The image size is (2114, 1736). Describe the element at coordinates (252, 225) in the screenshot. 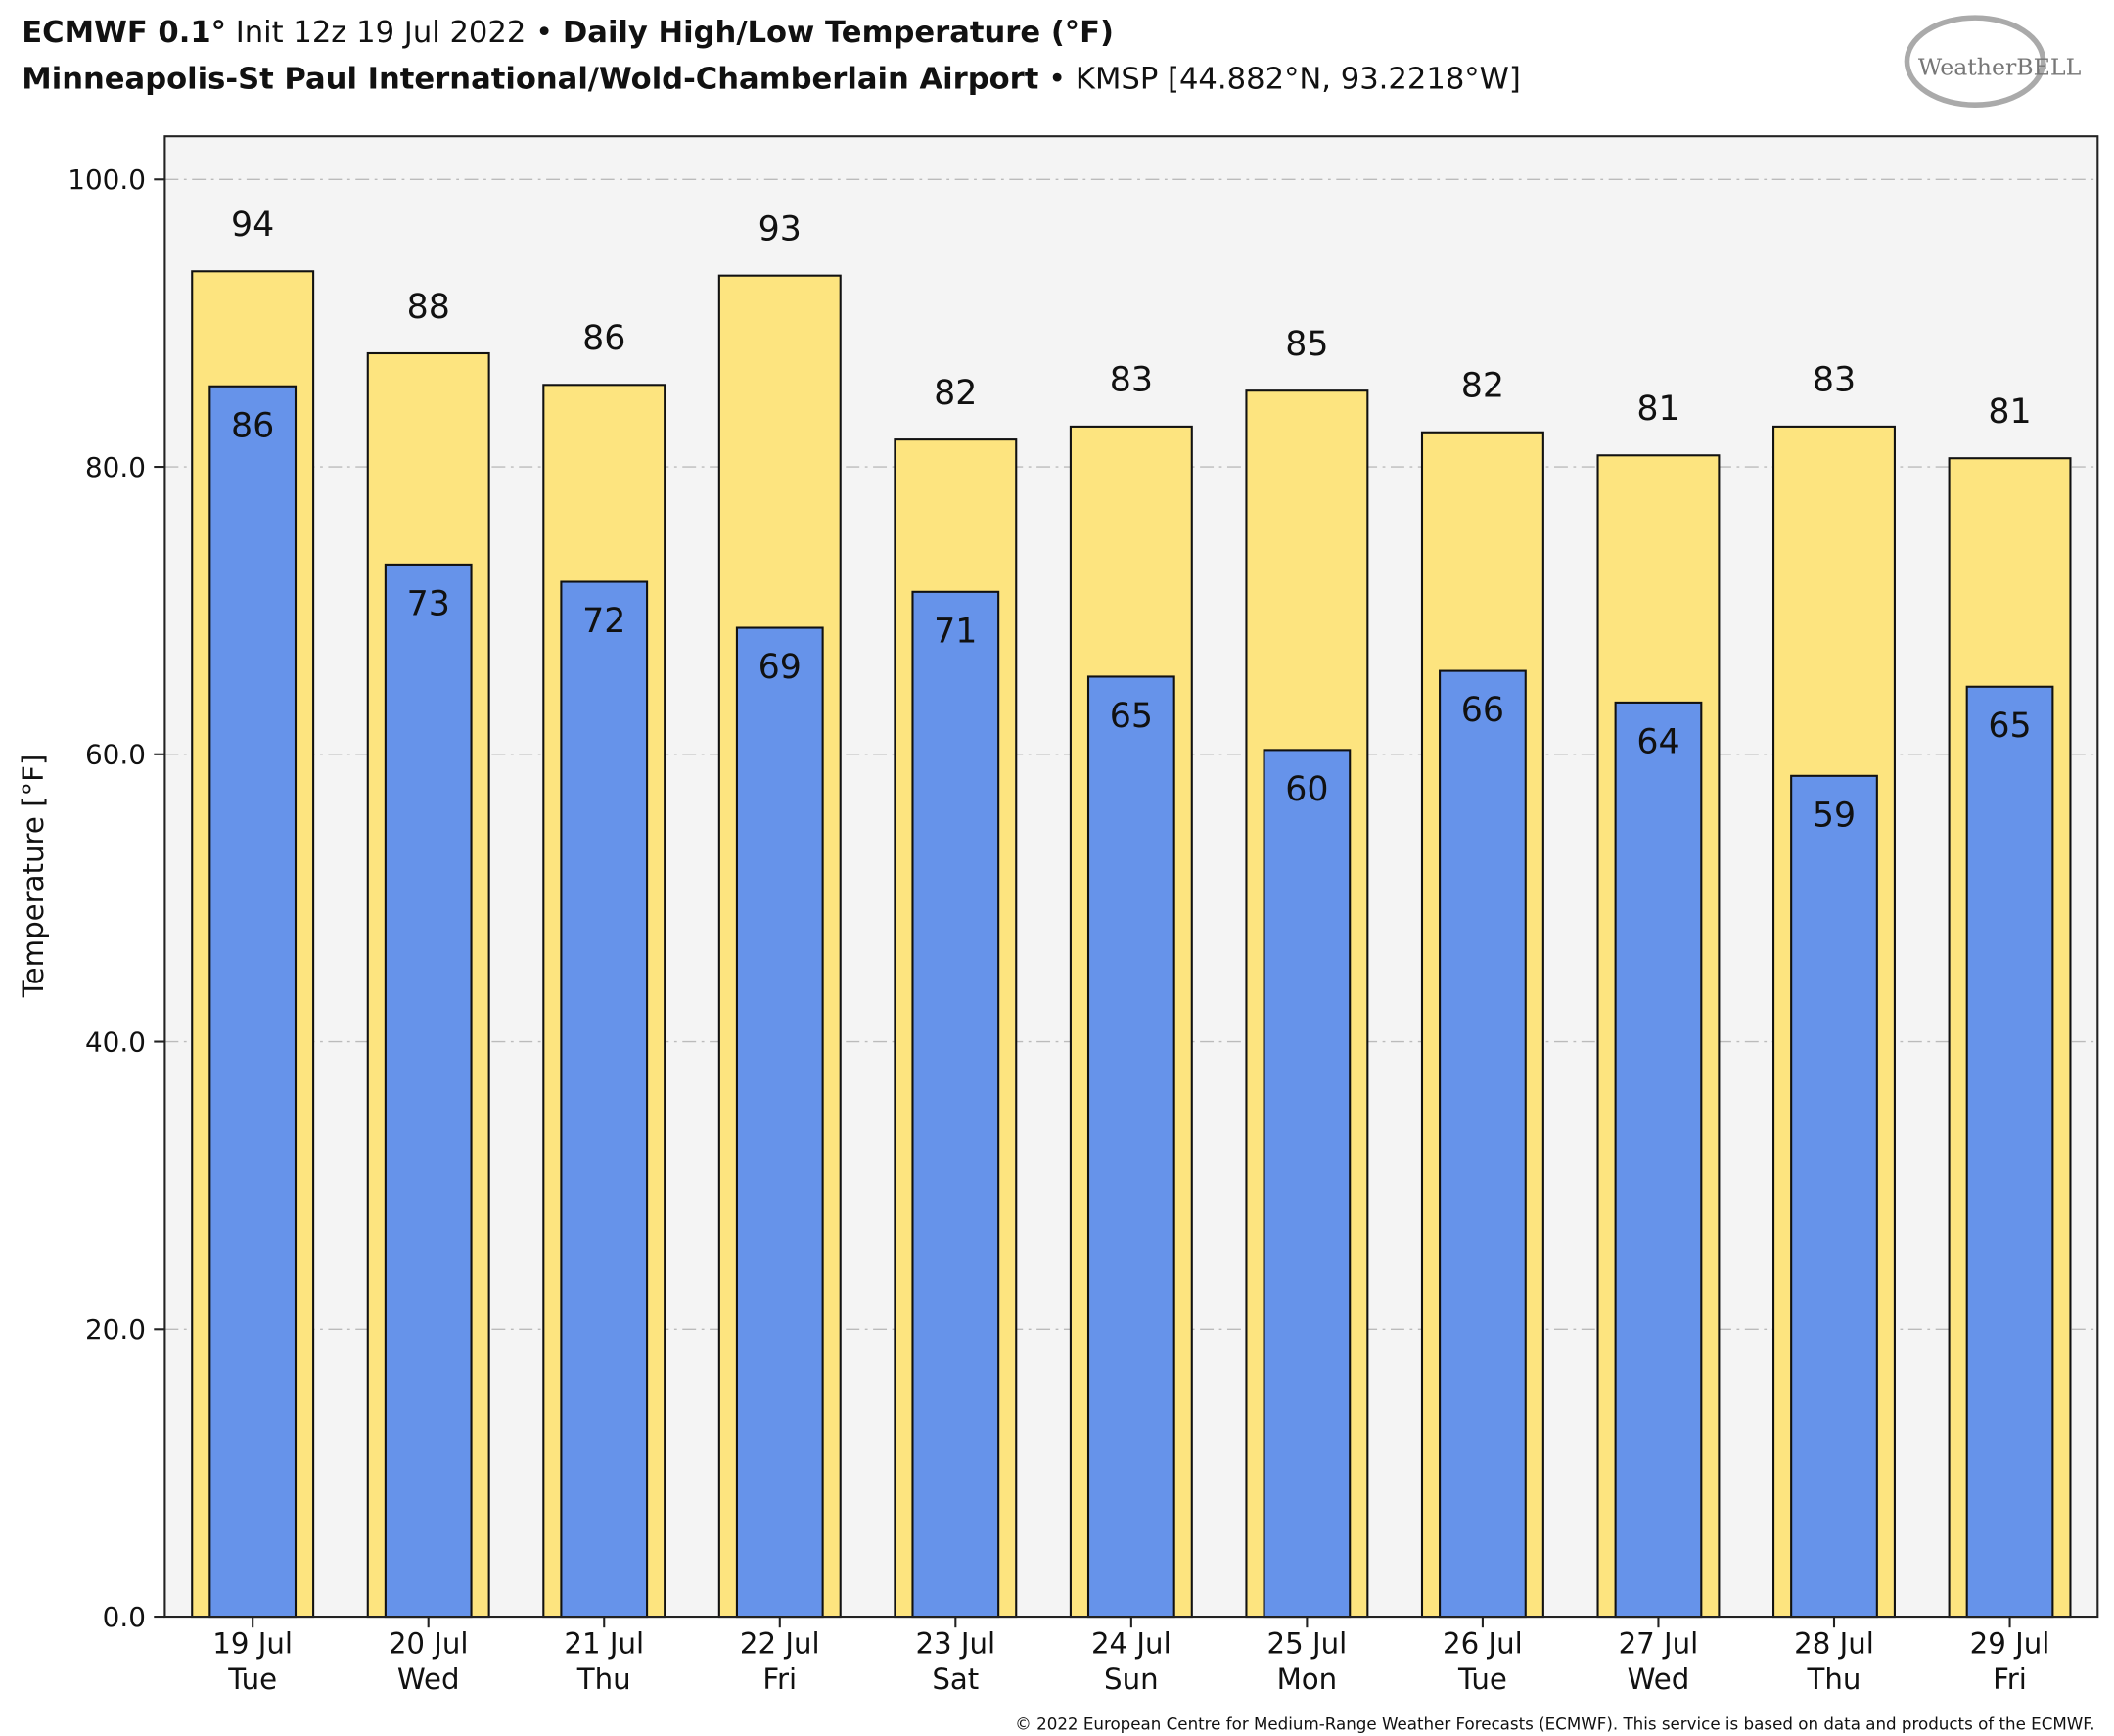

I see `value-label: 94` at that location.